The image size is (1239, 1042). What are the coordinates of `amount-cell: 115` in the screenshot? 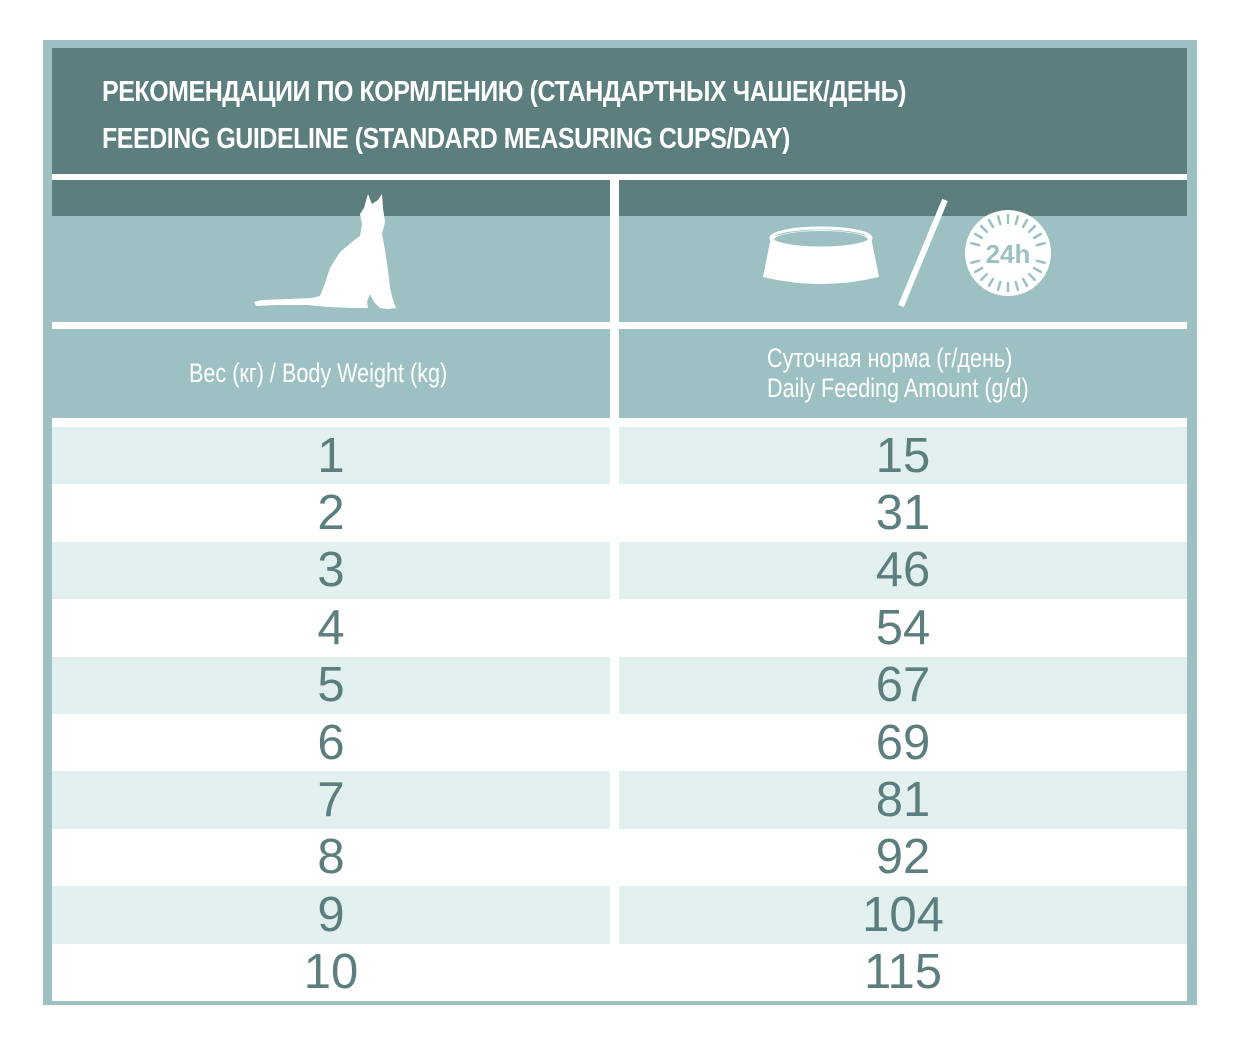 It's located at (903, 972).